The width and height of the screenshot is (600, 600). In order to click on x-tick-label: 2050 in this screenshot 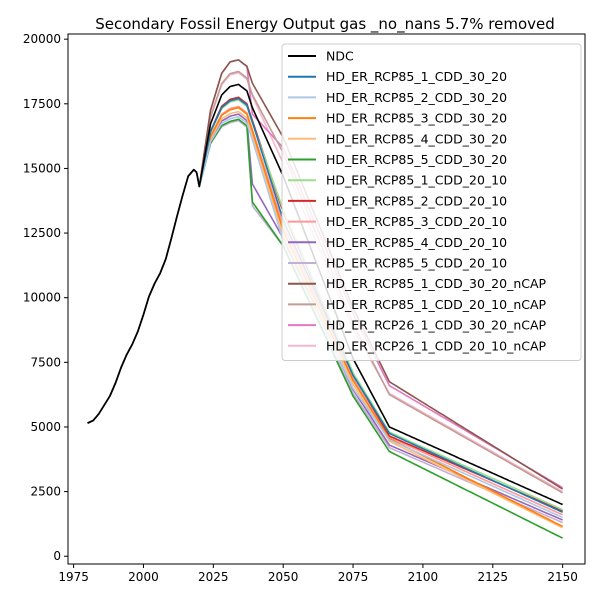, I will do `click(283, 577)`.